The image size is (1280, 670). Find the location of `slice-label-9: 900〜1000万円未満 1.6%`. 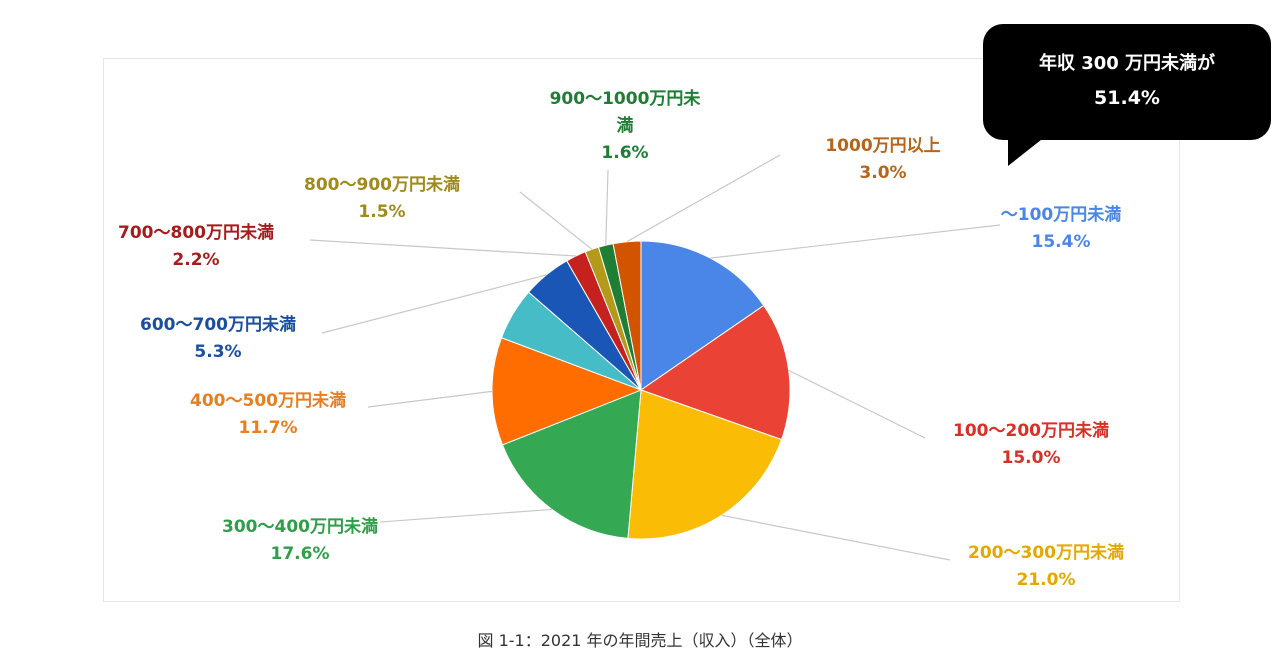

slice-label-9: 900〜1000万円未満 1.6% is located at coordinates (625, 126).